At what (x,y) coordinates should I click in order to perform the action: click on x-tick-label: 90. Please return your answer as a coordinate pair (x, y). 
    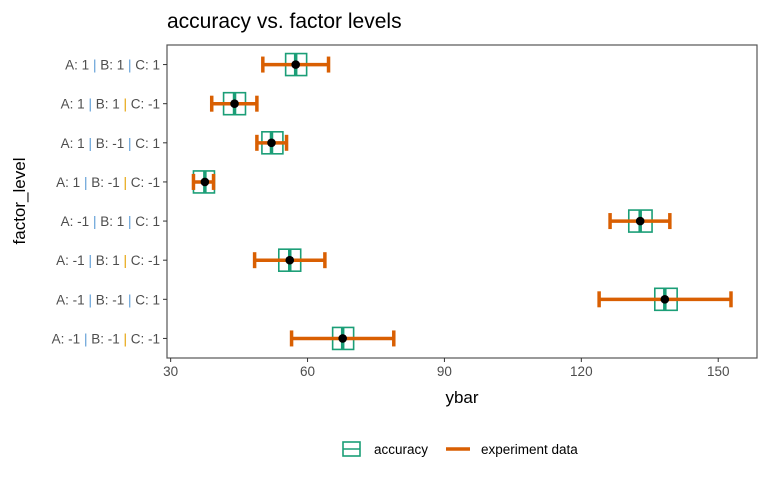
    Looking at the image, I should click on (444, 371).